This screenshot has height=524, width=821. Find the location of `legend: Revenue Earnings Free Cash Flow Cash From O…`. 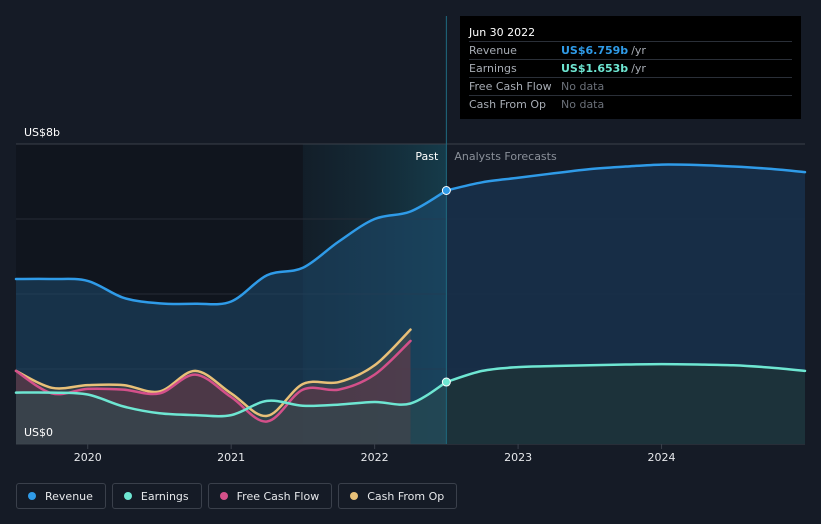

legend: Revenue Earnings Free Cash Flow Cash From O… is located at coordinates (237, 496).